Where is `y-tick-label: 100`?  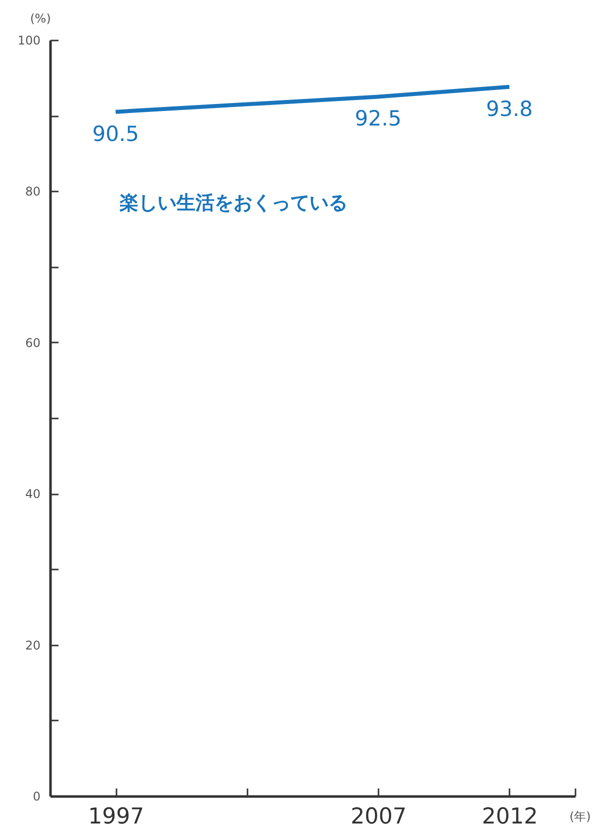 y-tick-label: 100 is located at coordinates (29, 41).